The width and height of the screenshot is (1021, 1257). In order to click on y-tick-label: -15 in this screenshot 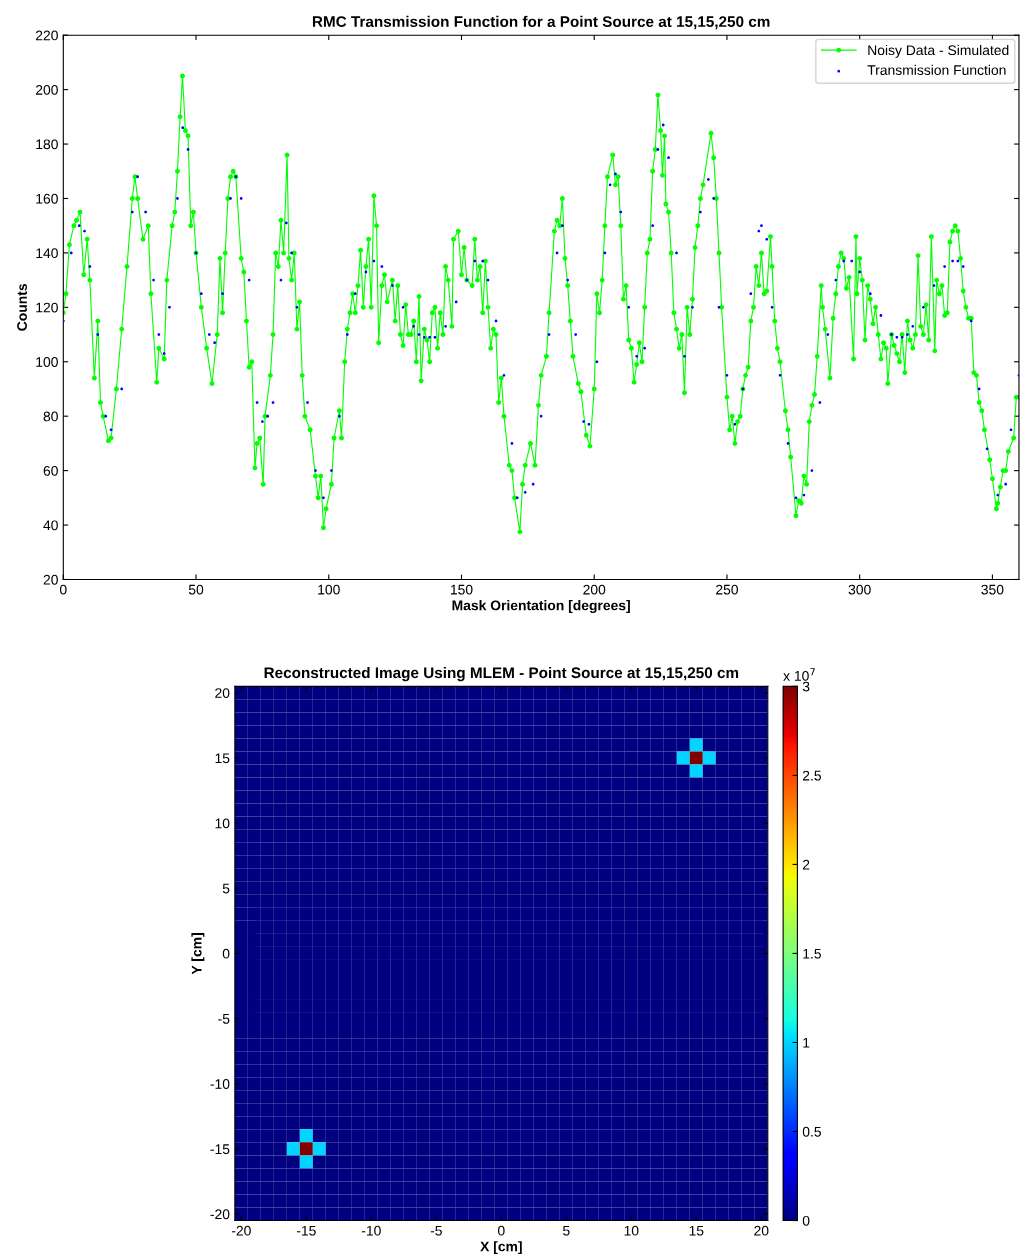, I will do `click(220, 1149)`.